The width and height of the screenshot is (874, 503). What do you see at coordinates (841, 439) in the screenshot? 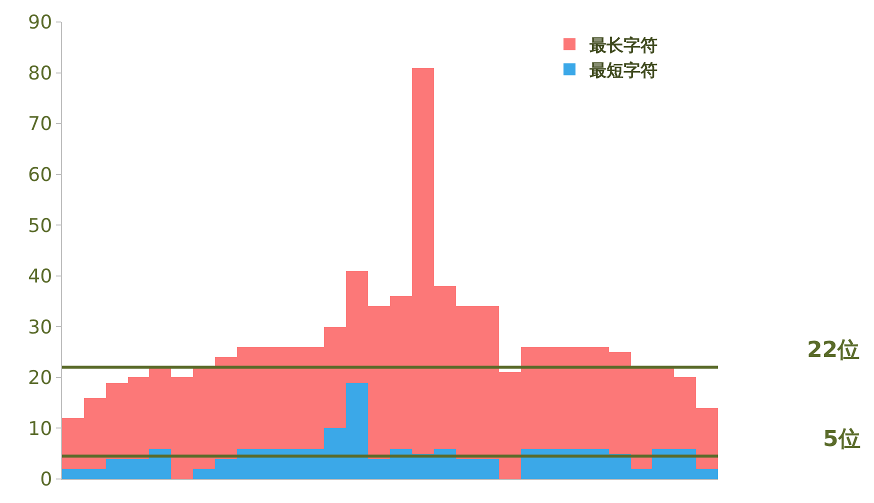
I see `ref-line-label: 5位` at bounding box center [841, 439].